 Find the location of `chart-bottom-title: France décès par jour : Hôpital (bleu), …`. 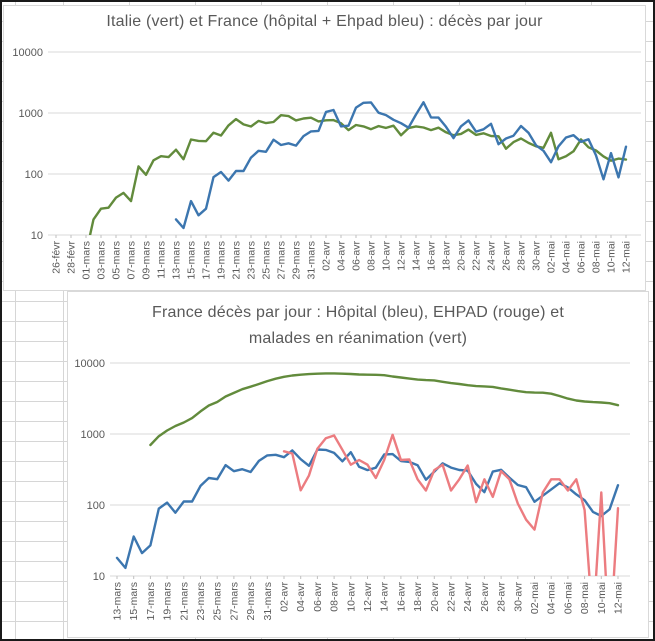

chart-bottom-title: France décès par jour : Hôpital (bleu), … is located at coordinates (358, 326).